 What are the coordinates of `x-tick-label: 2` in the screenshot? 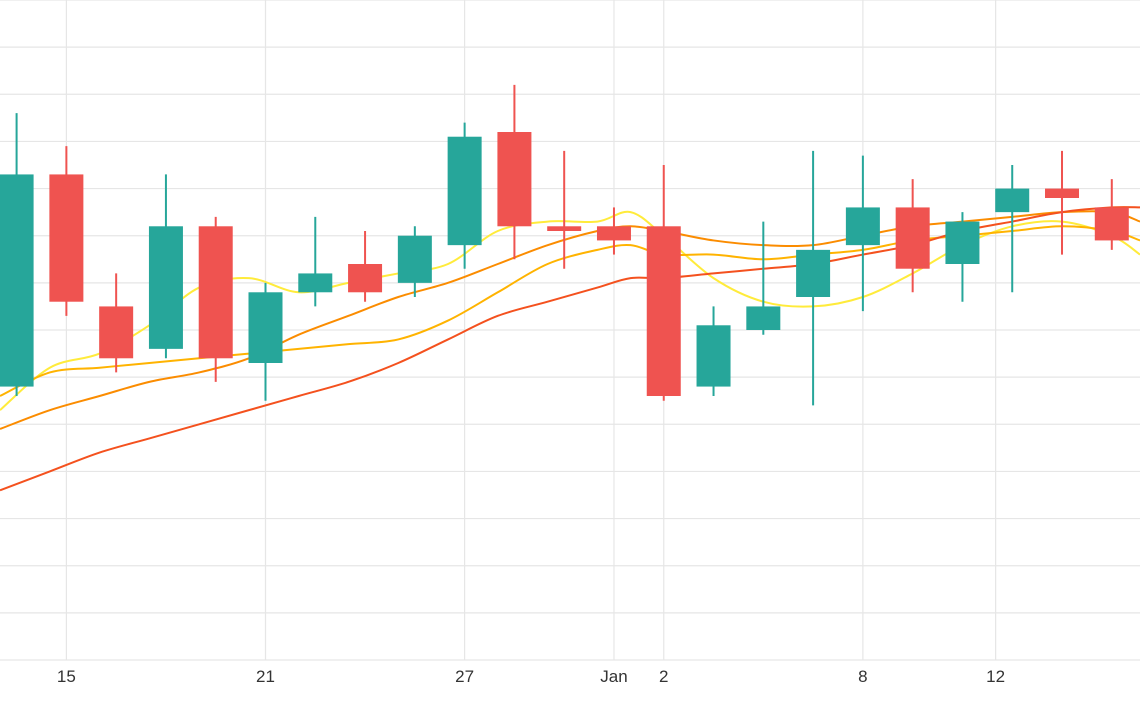 It's located at (663, 676).